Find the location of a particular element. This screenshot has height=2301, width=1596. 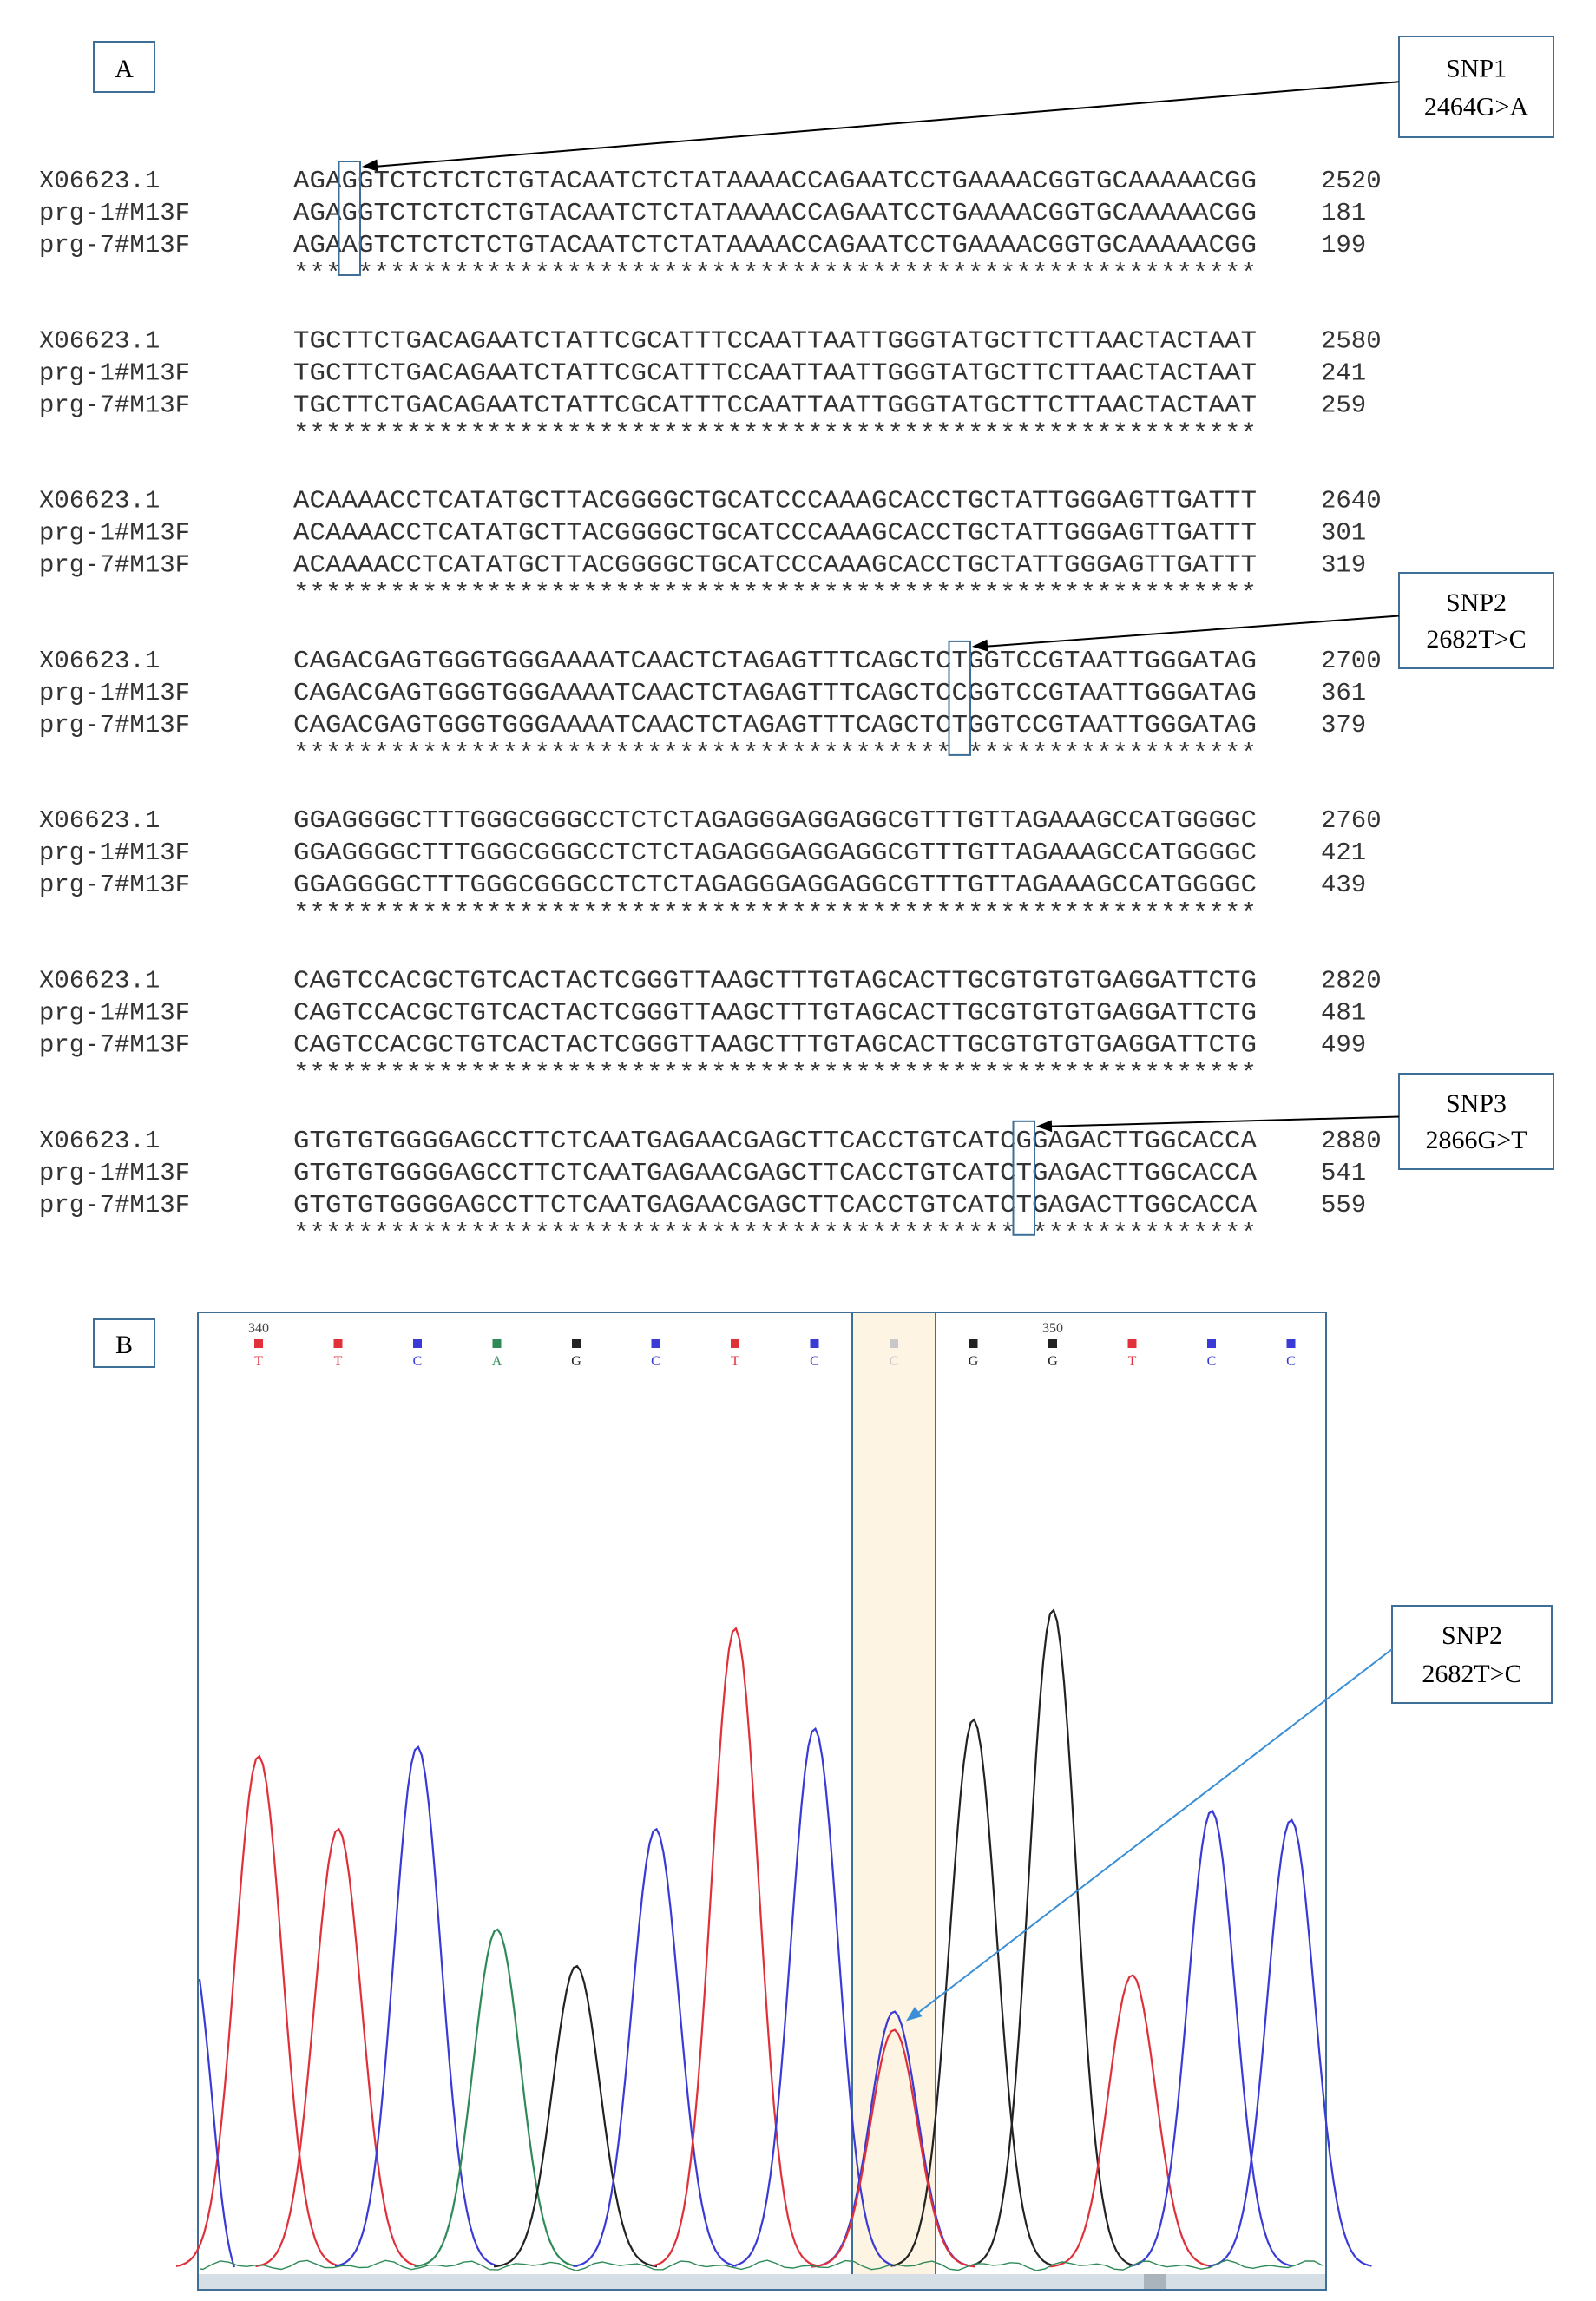

sequence-position: 361 is located at coordinates (1343, 693).